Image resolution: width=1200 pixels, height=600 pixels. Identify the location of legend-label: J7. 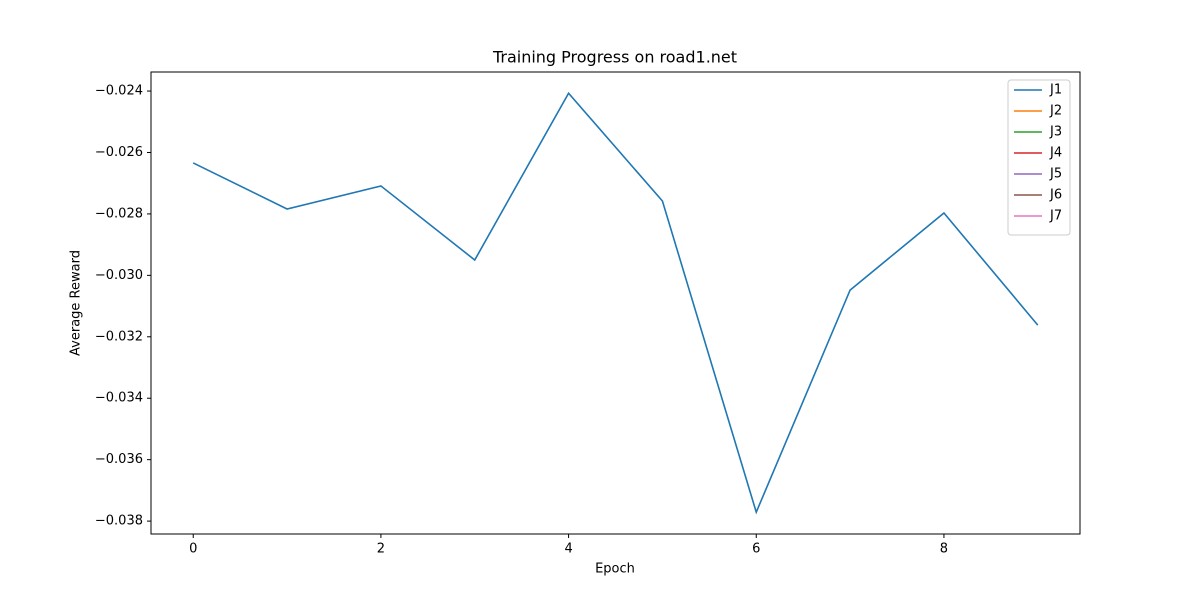
(1055, 216).